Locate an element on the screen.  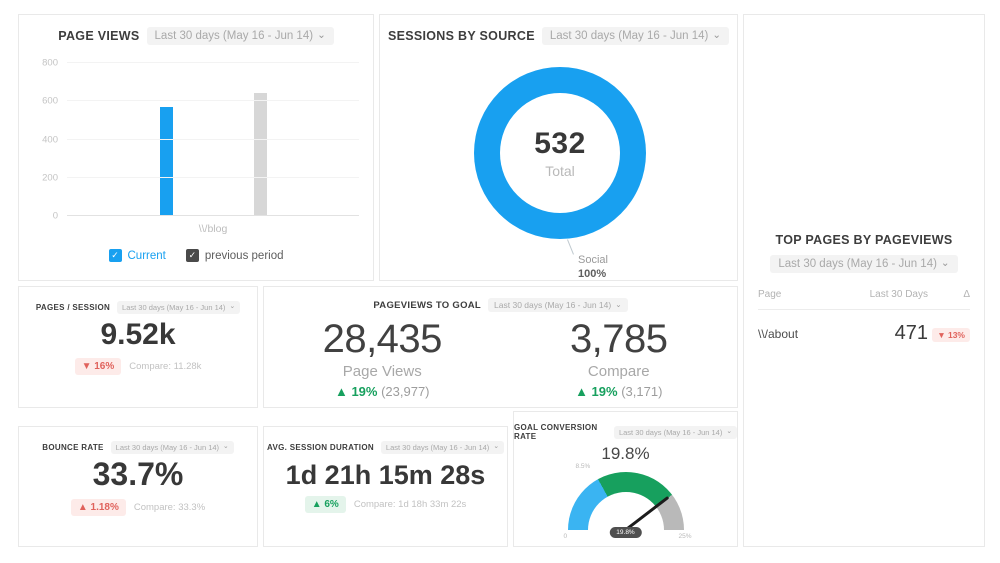
y-axis-tick: 800 is located at coordinates (50, 63).